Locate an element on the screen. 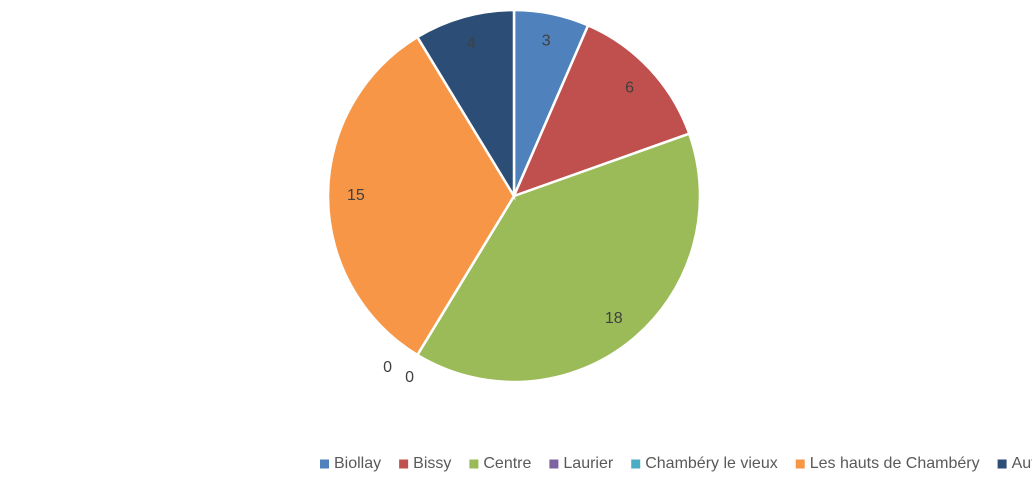 This screenshot has height=481, width=1032. data-label: 18 is located at coordinates (614, 318).